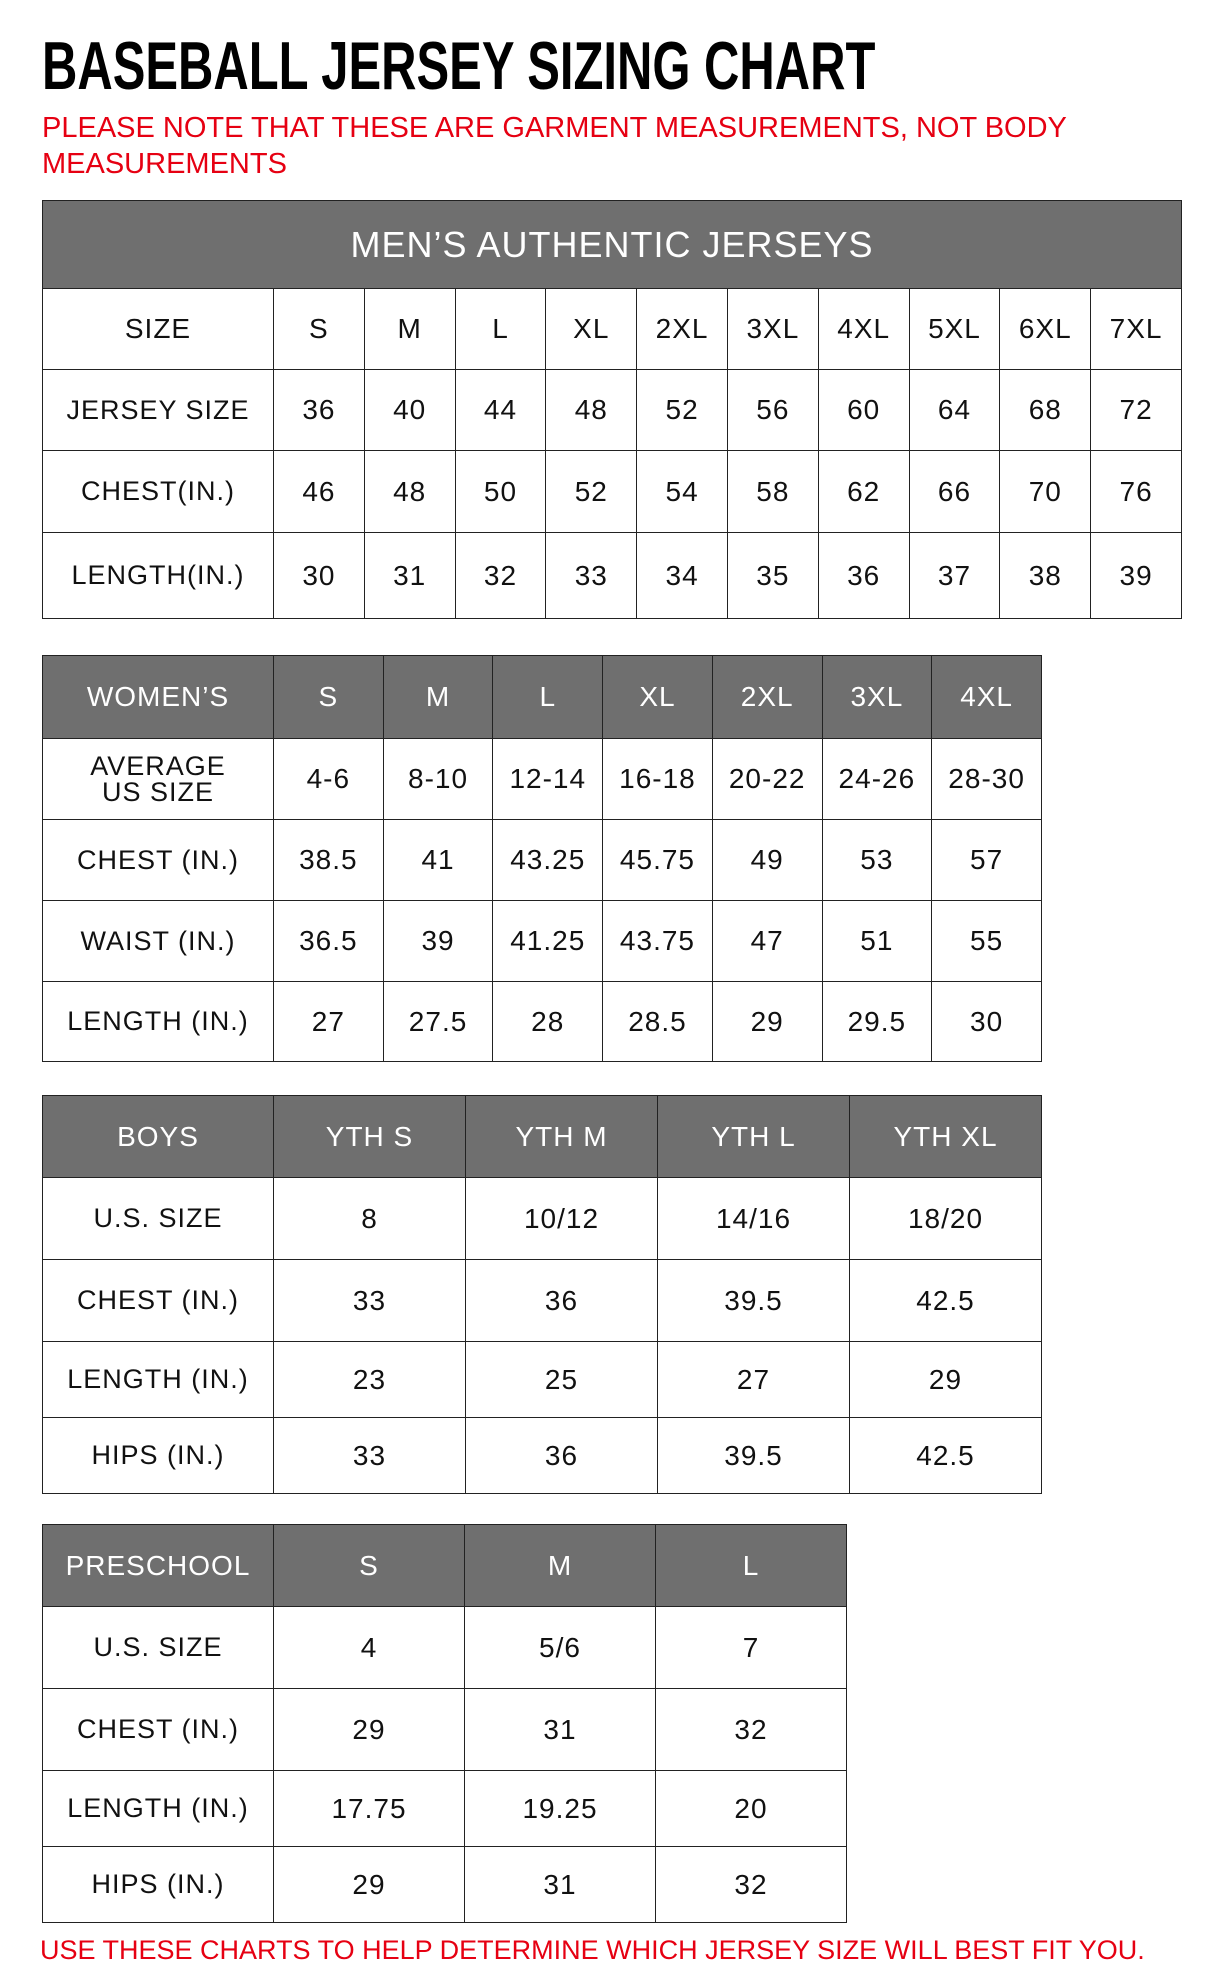 This screenshot has width=1220, height=1974. Describe the element at coordinates (1045, 329) in the screenshot. I see `size-header-cell: 6XL` at that location.